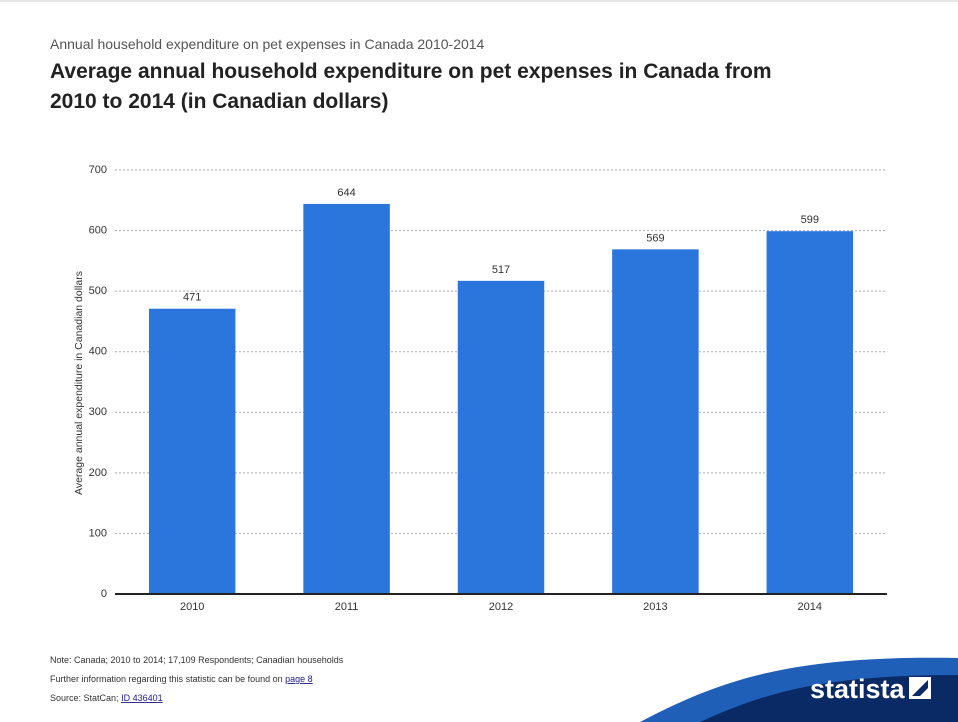 This screenshot has height=722, width=958. What do you see at coordinates (98, 412) in the screenshot?
I see `y-tick-label: 300` at bounding box center [98, 412].